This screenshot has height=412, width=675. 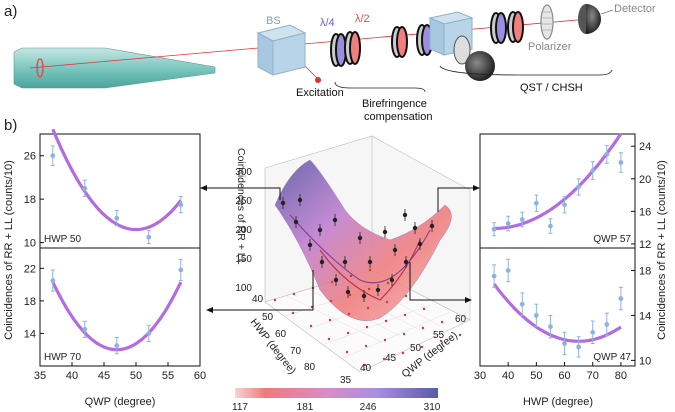 I want to click on x-tick-label: 45, so click(x=104, y=376).